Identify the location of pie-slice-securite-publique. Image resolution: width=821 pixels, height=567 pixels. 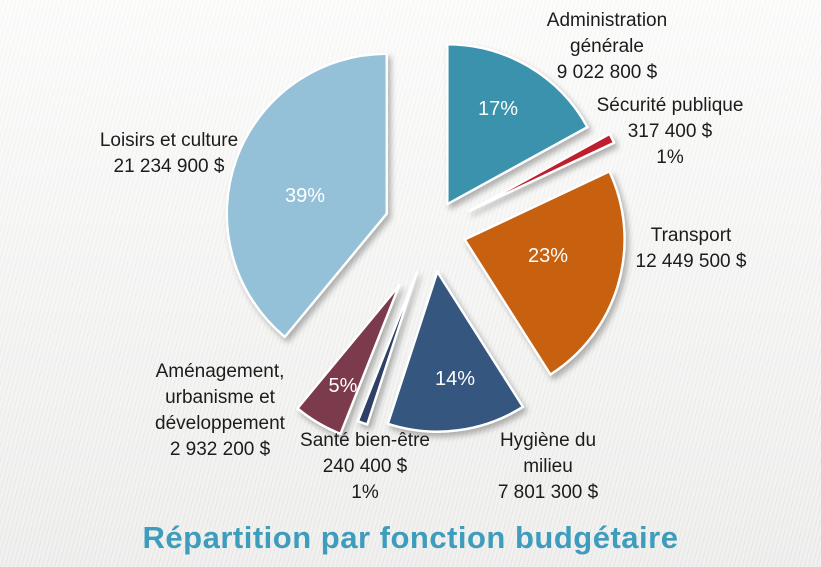
(542, 172).